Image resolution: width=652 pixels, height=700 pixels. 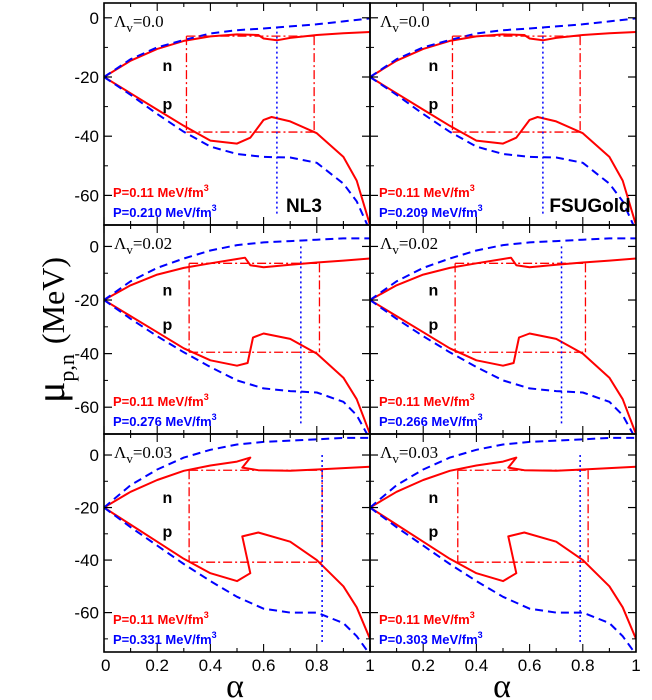 I want to click on x-tick-label: 1, so click(x=635, y=665).